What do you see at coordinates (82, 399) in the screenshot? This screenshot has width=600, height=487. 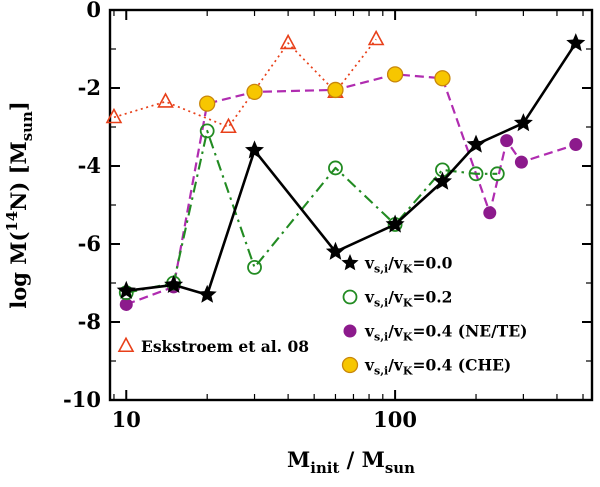 I see `y-tick-label: -10` at bounding box center [82, 399].